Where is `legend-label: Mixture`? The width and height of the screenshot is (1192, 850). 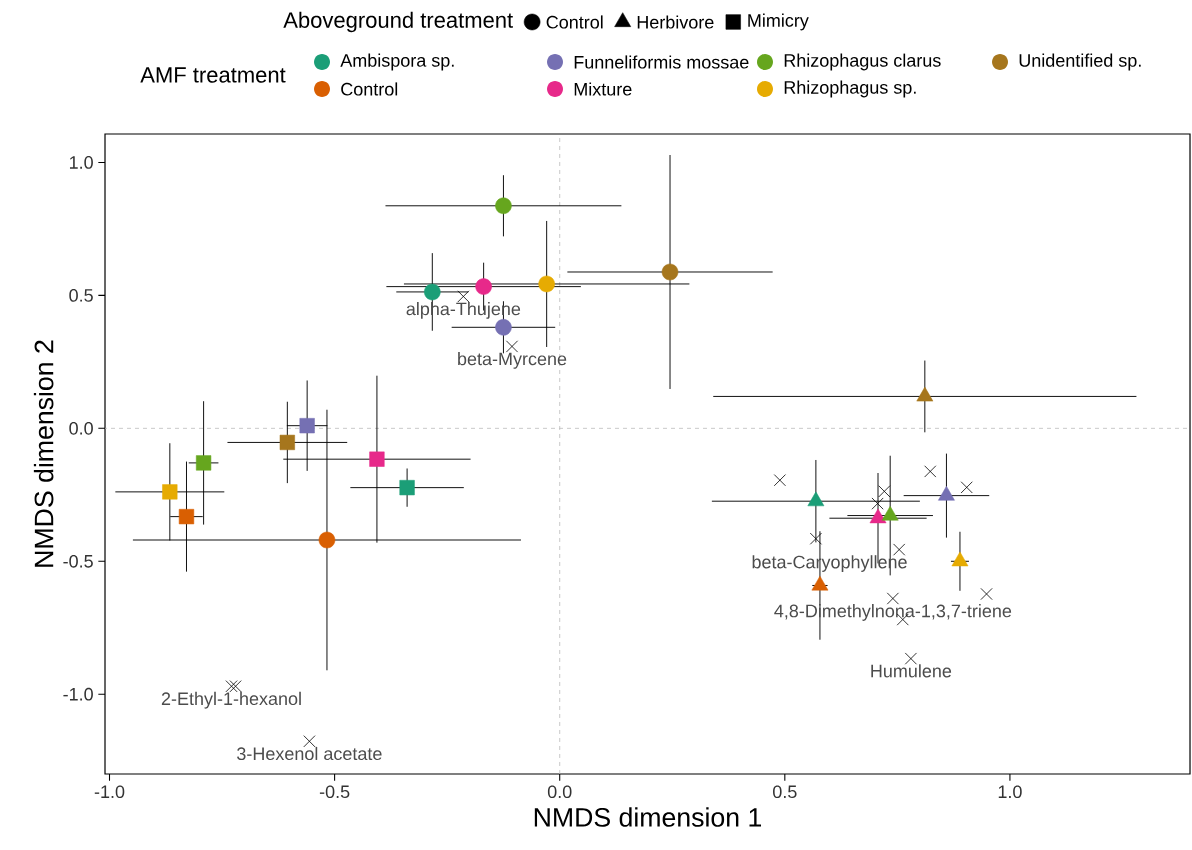
legend-label: Mixture is located at coordinates (603, 89).